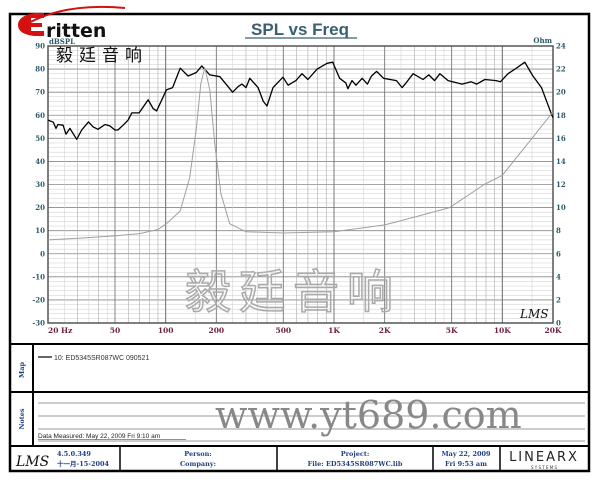 This screenshot has height=480, width=600. What do you see at coordinates (38, 276) in the screenshot?
I see `y-tick-left: -10` at bounding box center [38, 276].